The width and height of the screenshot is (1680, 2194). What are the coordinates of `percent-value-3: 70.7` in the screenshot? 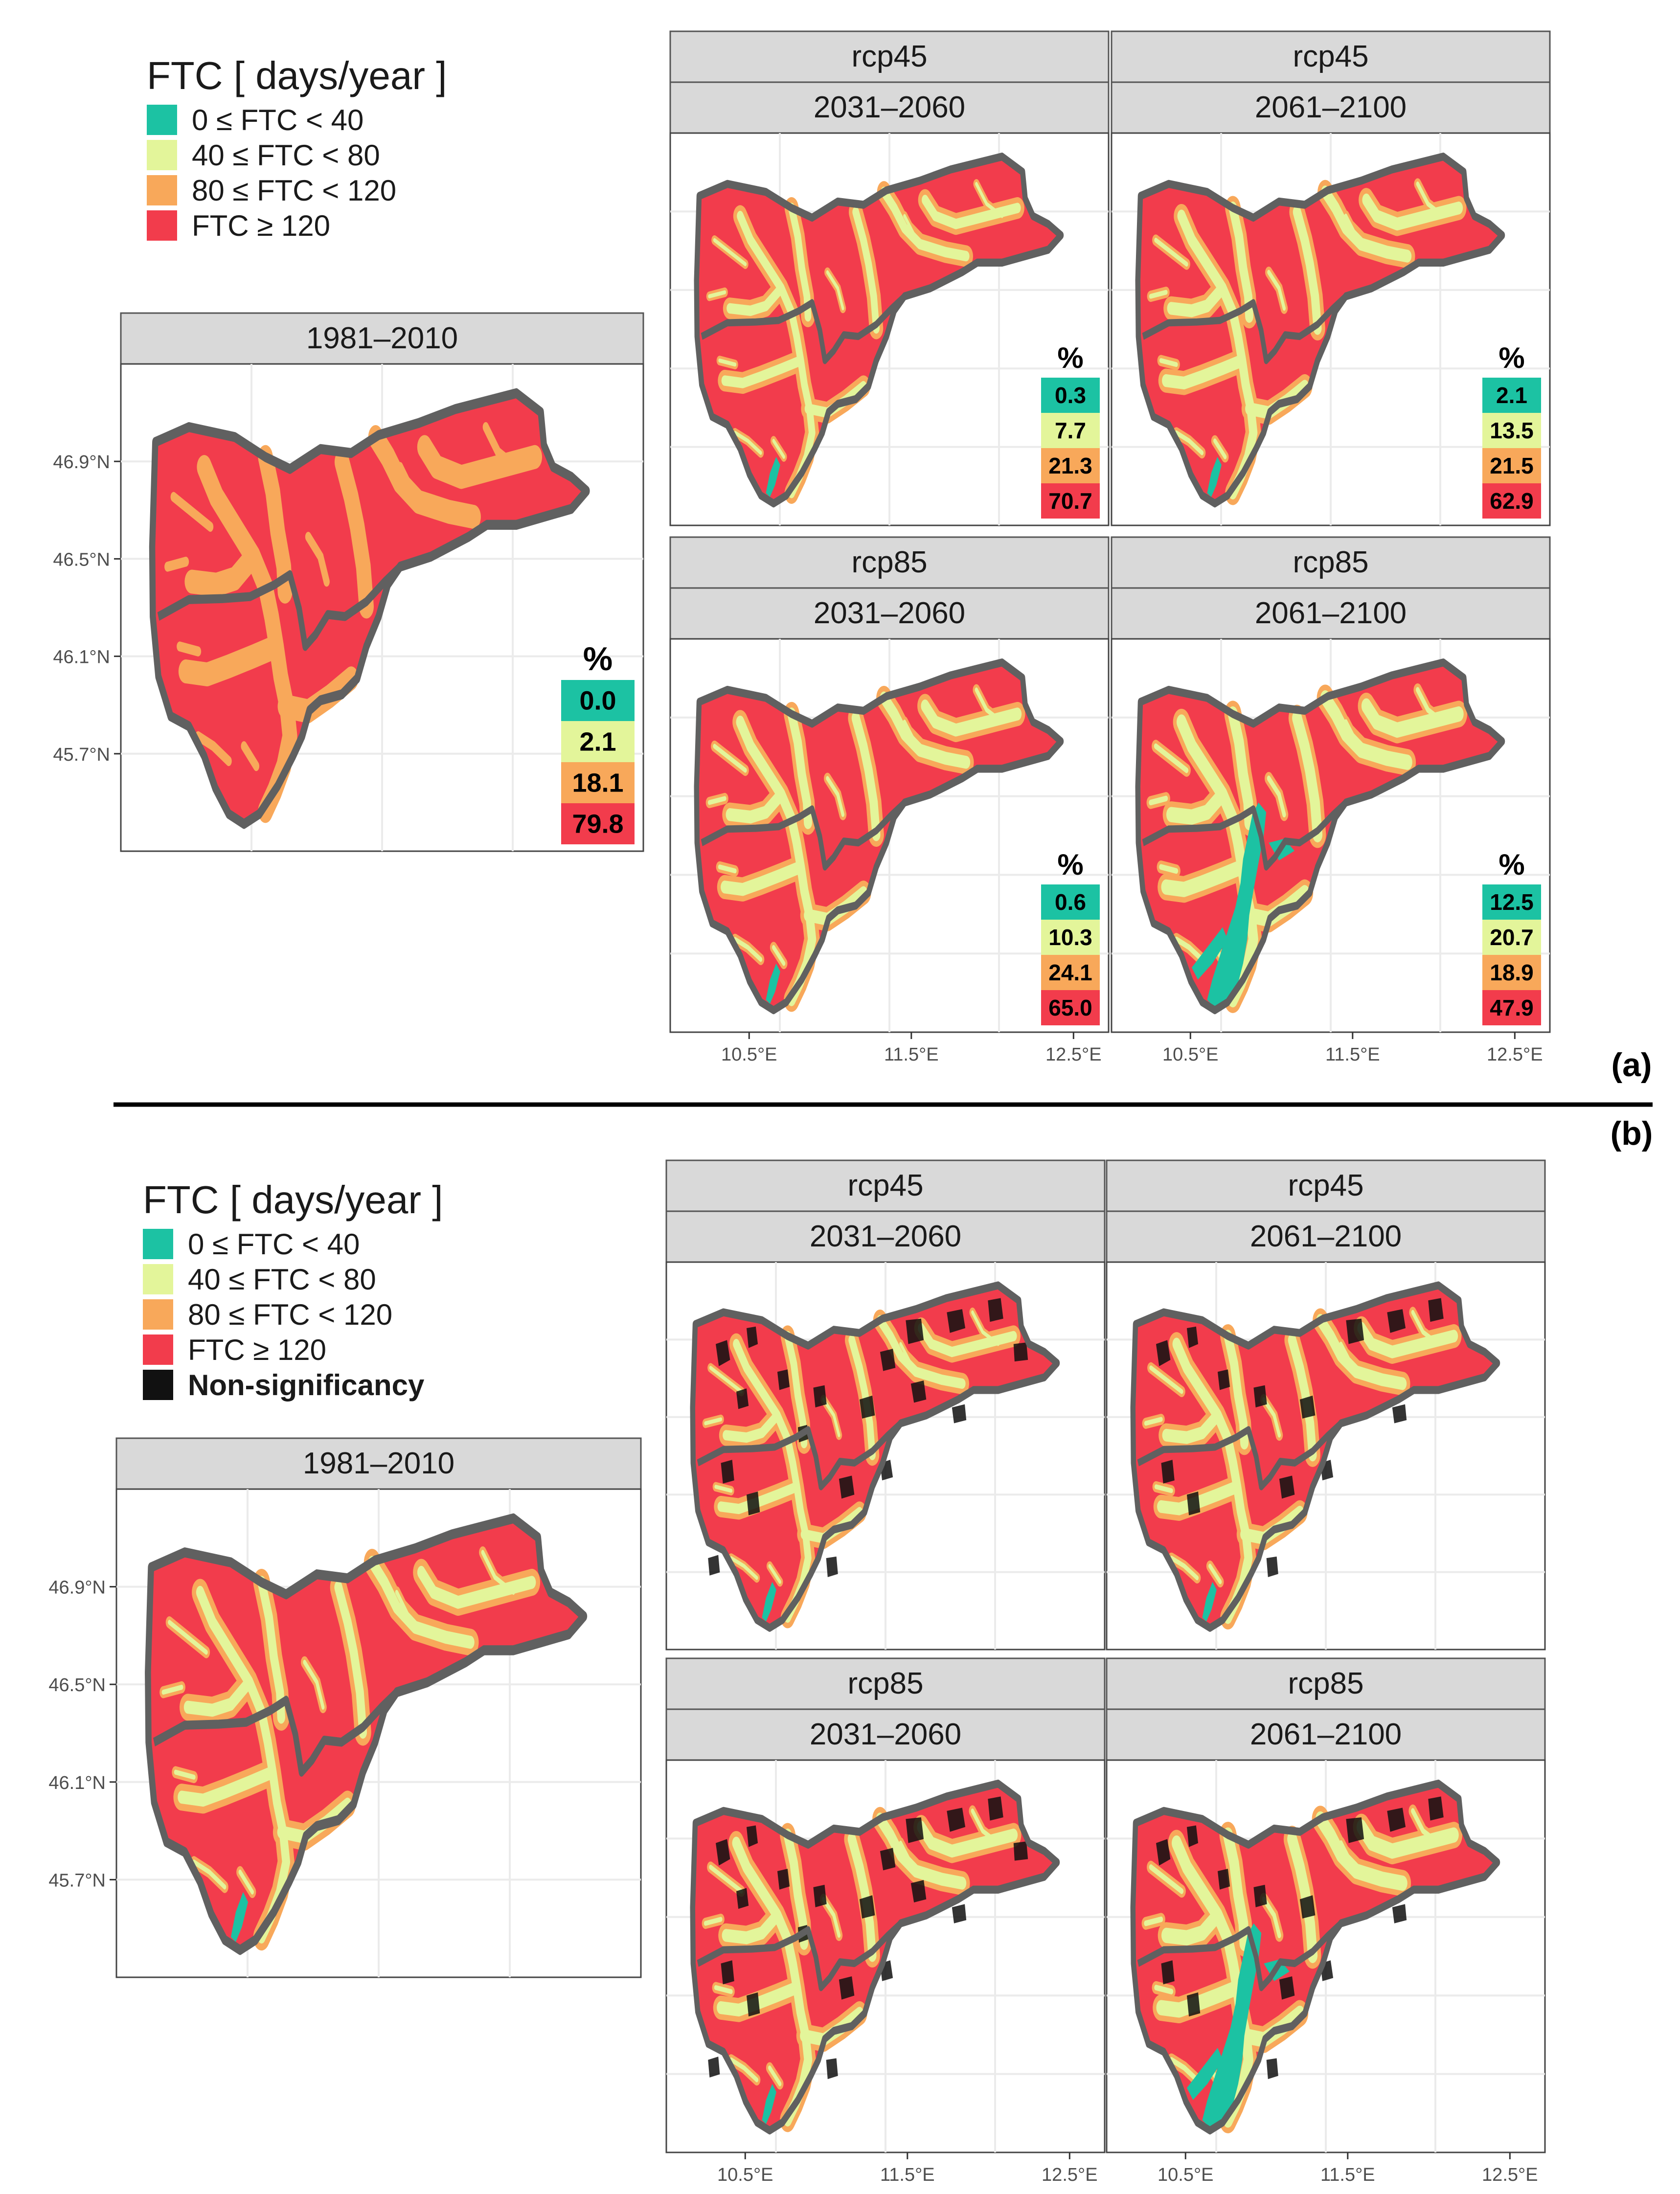 It's located at (1070, 501).